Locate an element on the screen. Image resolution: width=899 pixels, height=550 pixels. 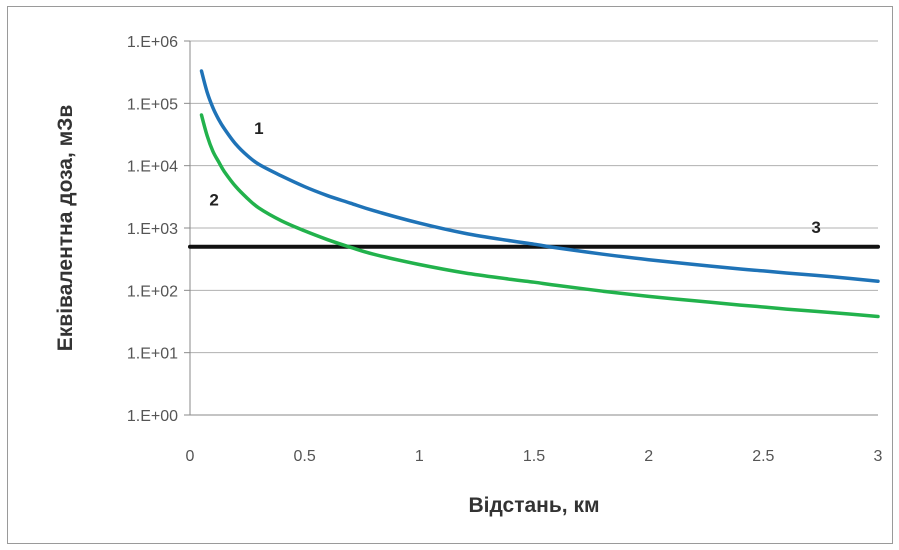
y-tick-label: 1.E+02 is located at coordinates (152, 291).